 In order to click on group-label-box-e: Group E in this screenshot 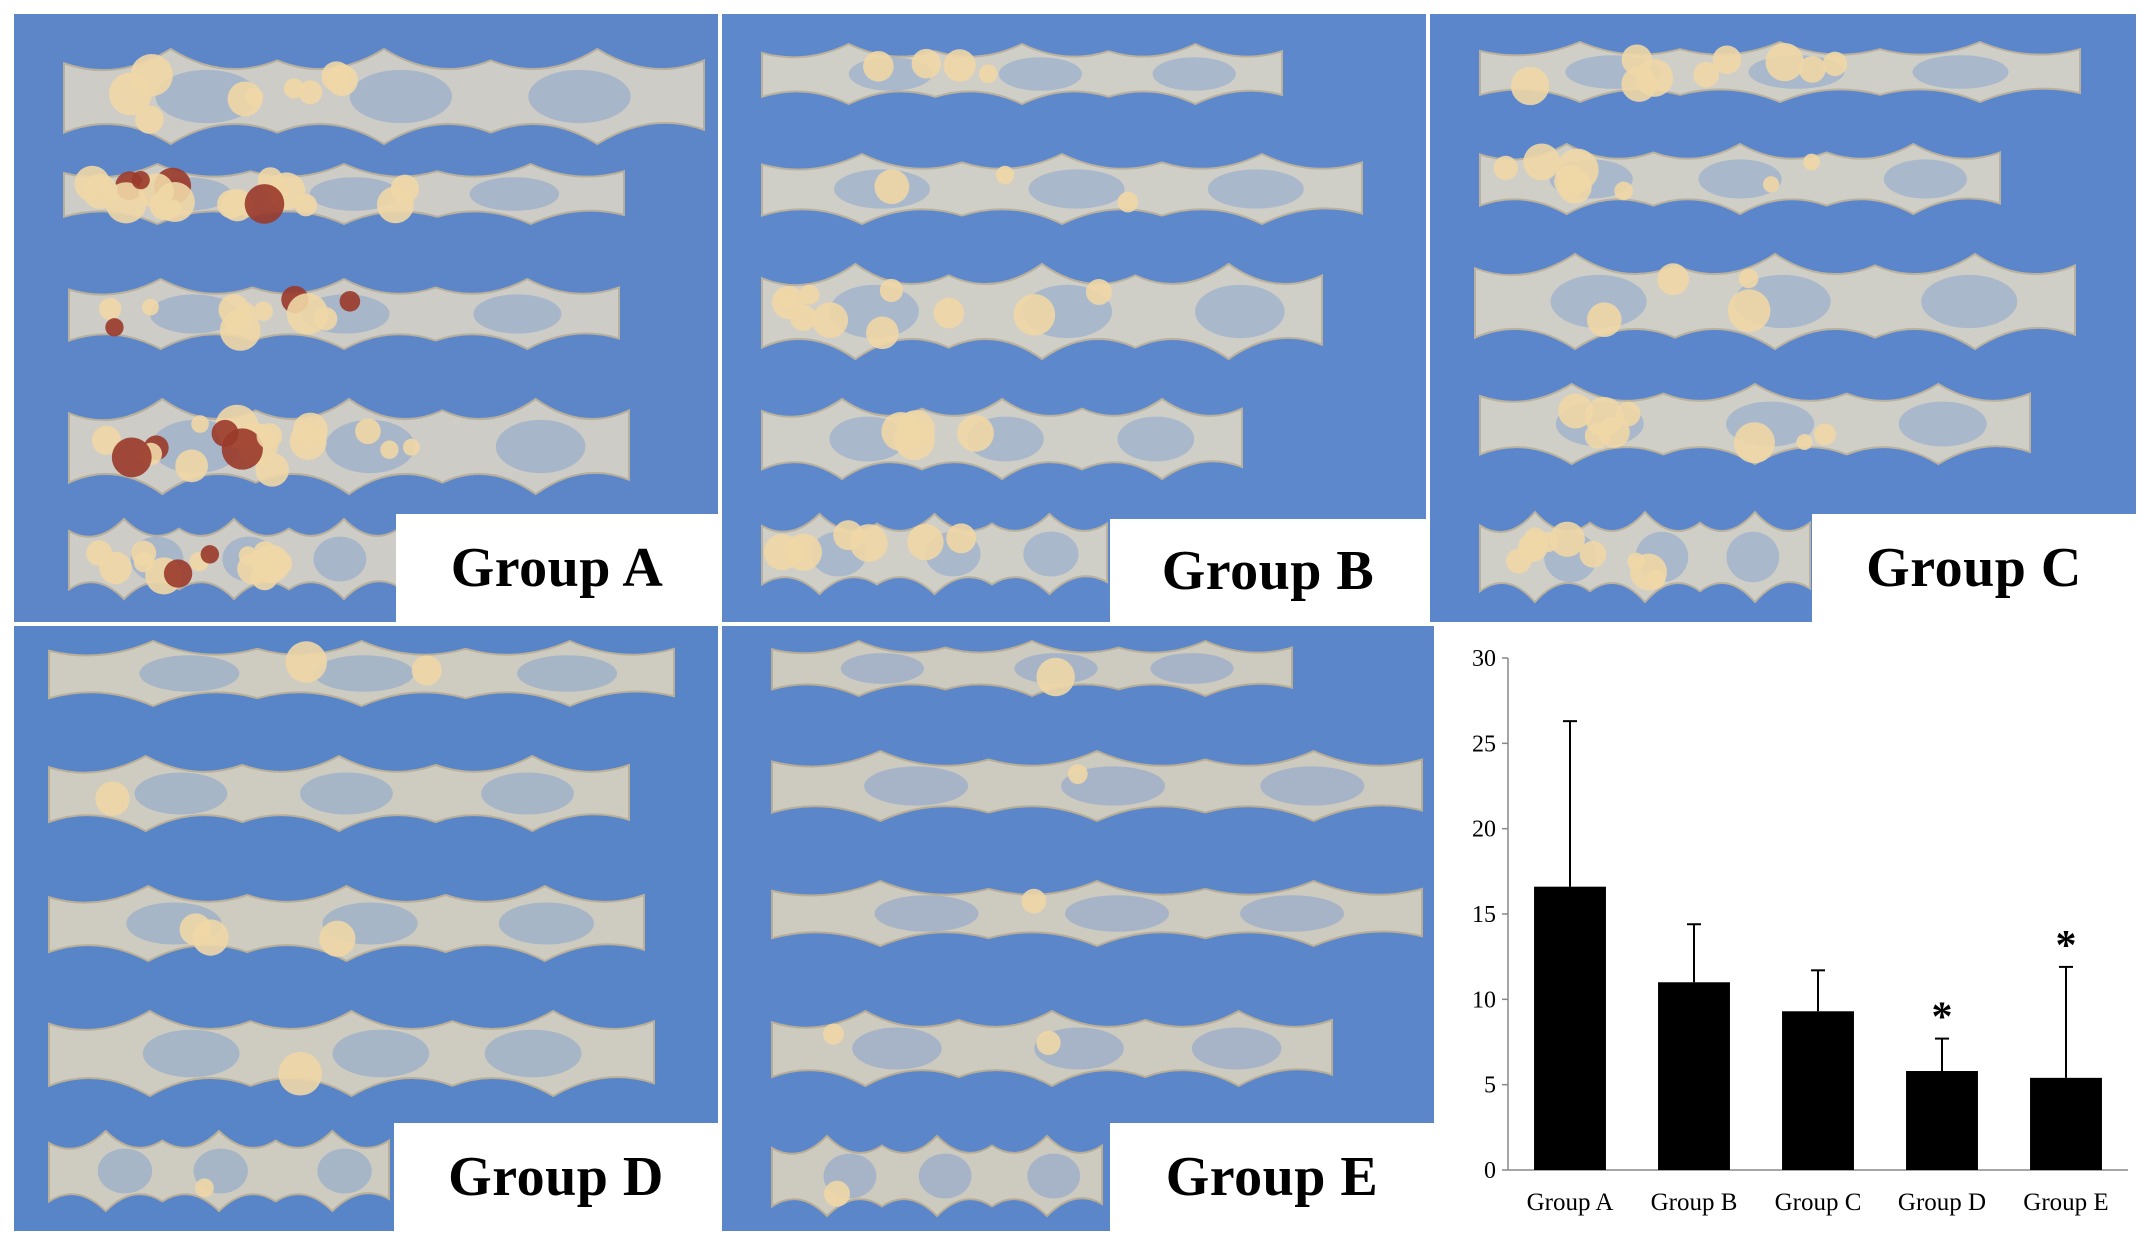, I will do `click(1272, 1177)`.